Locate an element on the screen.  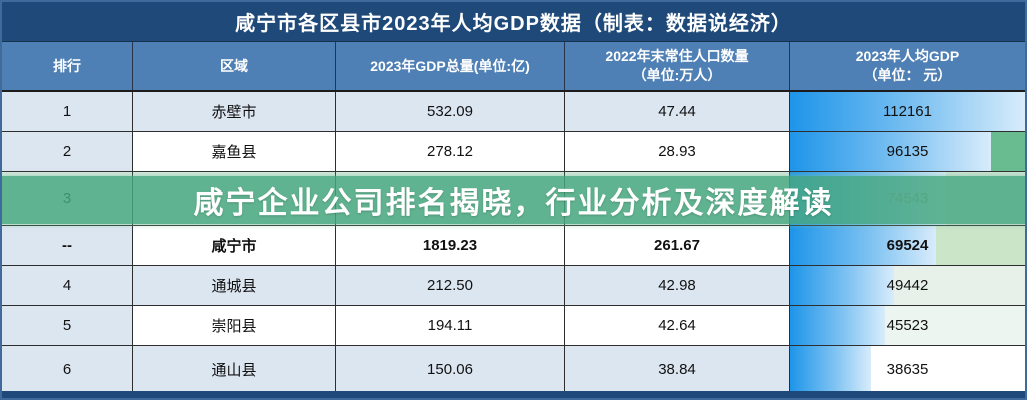
cell-population: 38.84 is located at coordinates (677, 369).